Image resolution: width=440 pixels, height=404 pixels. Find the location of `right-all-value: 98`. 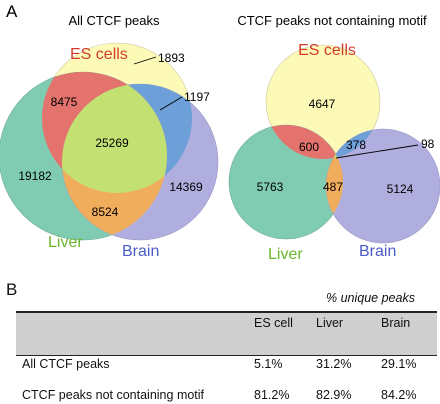

right-all-value: 98 is located at coordinates (428, 144).